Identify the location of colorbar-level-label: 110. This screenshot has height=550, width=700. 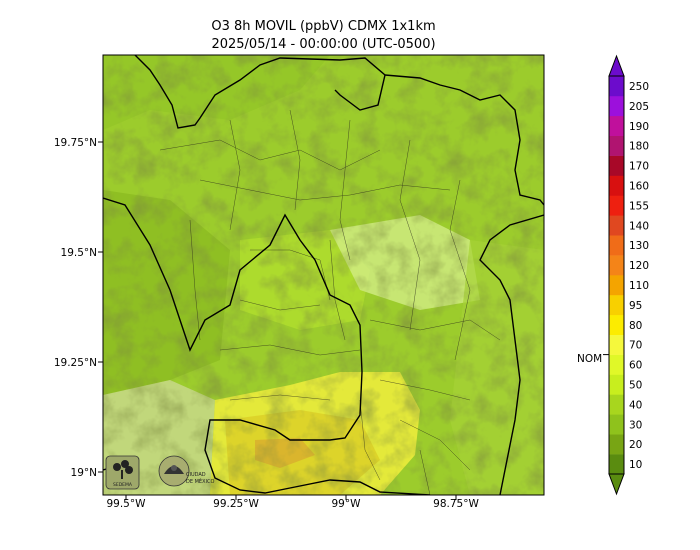
(639, 286).